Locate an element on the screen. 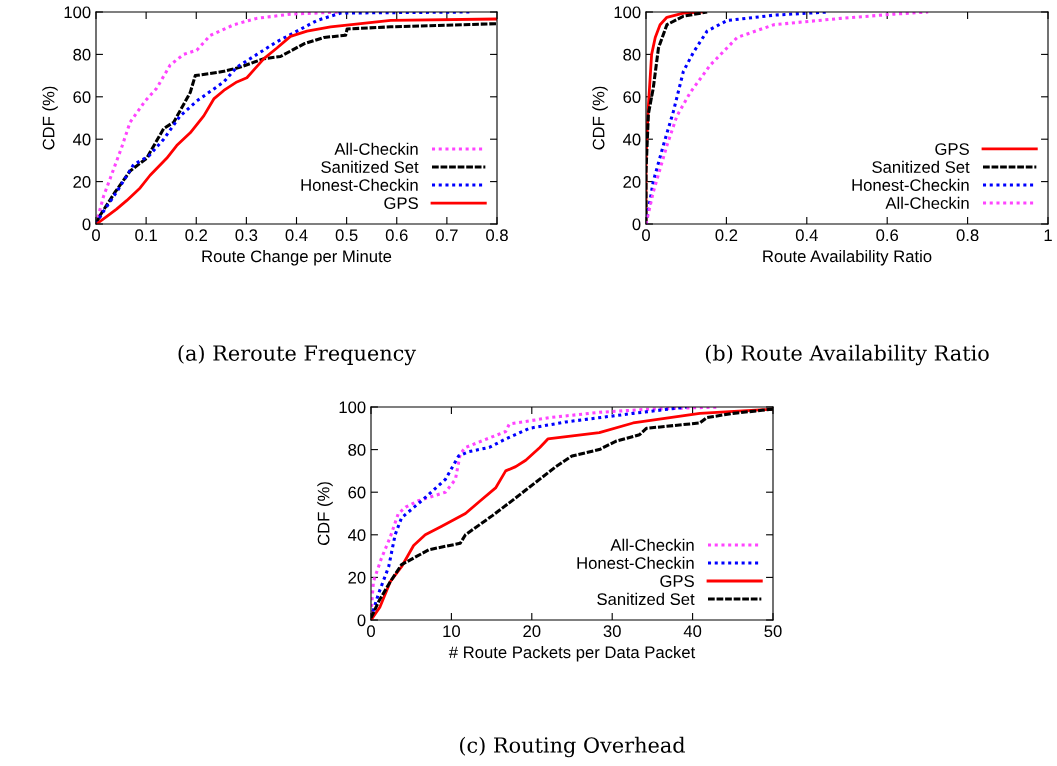  x-tick-label: 40 is located at coordinates (692, 631).